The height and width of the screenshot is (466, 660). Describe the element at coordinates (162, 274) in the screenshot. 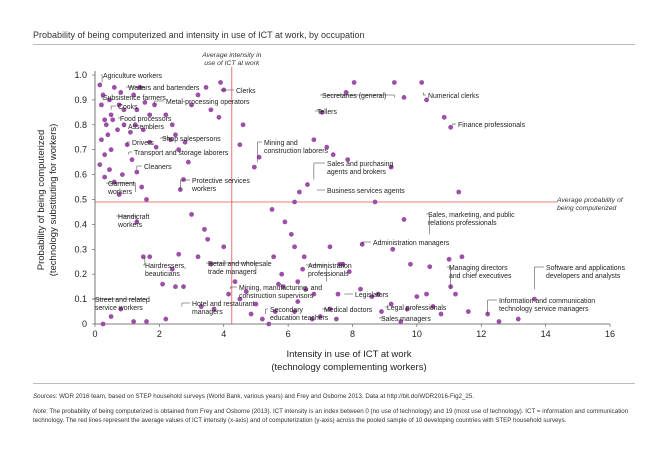

I see `annotation-label: beauticians` at that location.